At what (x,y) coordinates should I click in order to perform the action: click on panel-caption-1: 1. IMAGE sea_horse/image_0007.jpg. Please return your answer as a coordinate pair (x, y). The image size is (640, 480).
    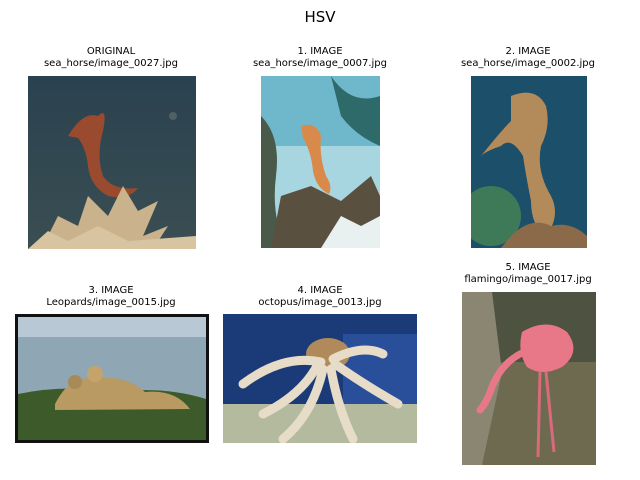
    Looking at the image, I should click on (320, 58).